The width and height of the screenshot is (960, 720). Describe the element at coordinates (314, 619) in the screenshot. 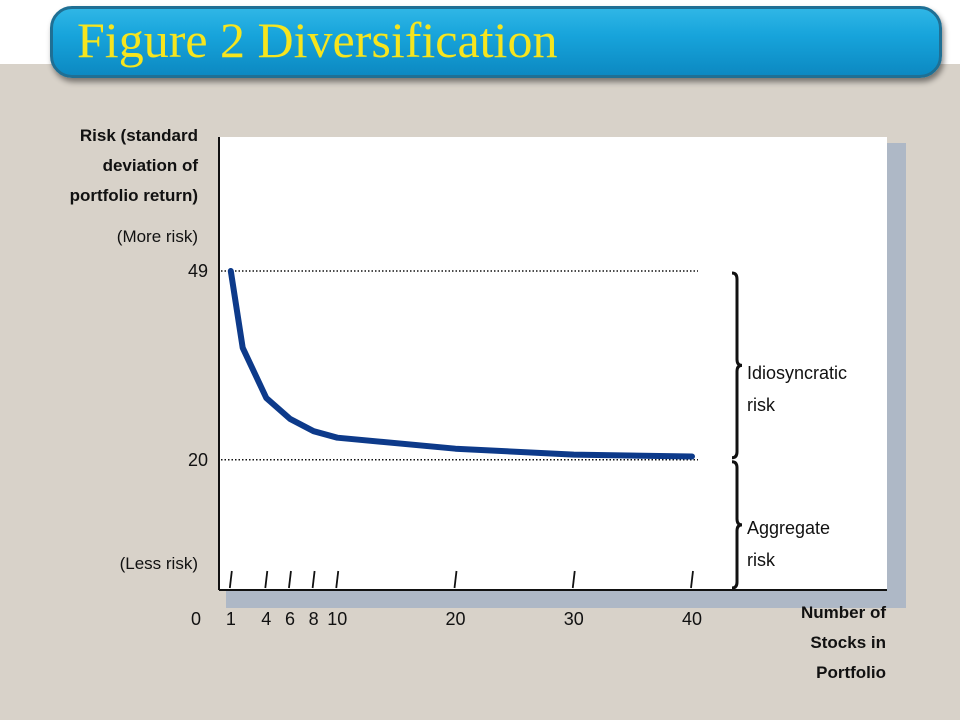

I see `x-tick-label: 8` at that location.